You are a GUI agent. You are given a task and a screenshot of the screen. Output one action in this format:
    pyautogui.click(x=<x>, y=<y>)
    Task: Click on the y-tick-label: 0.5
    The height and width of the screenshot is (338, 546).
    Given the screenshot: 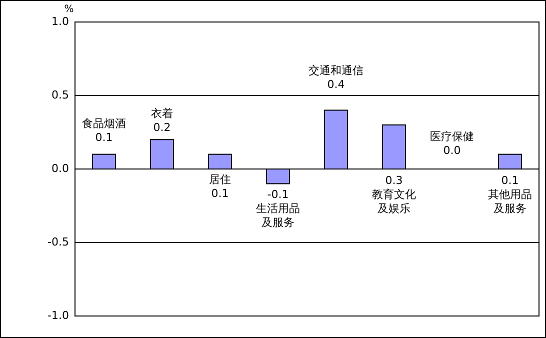 What is the action you would take?
    pyautogui.click(x=60, y=95)
    